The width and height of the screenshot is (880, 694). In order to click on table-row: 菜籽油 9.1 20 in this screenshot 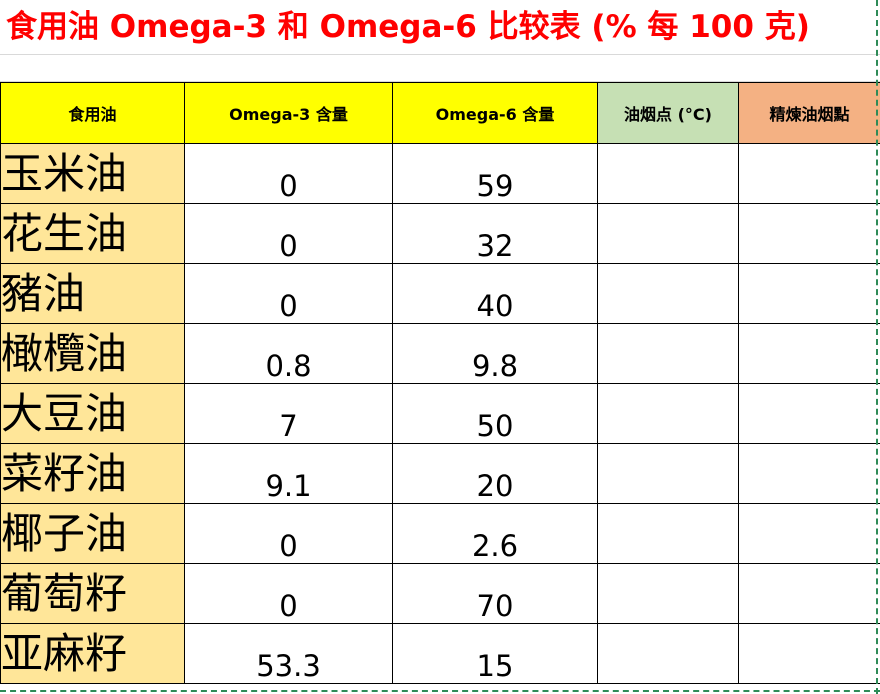, I will do `click(440, 473)`.